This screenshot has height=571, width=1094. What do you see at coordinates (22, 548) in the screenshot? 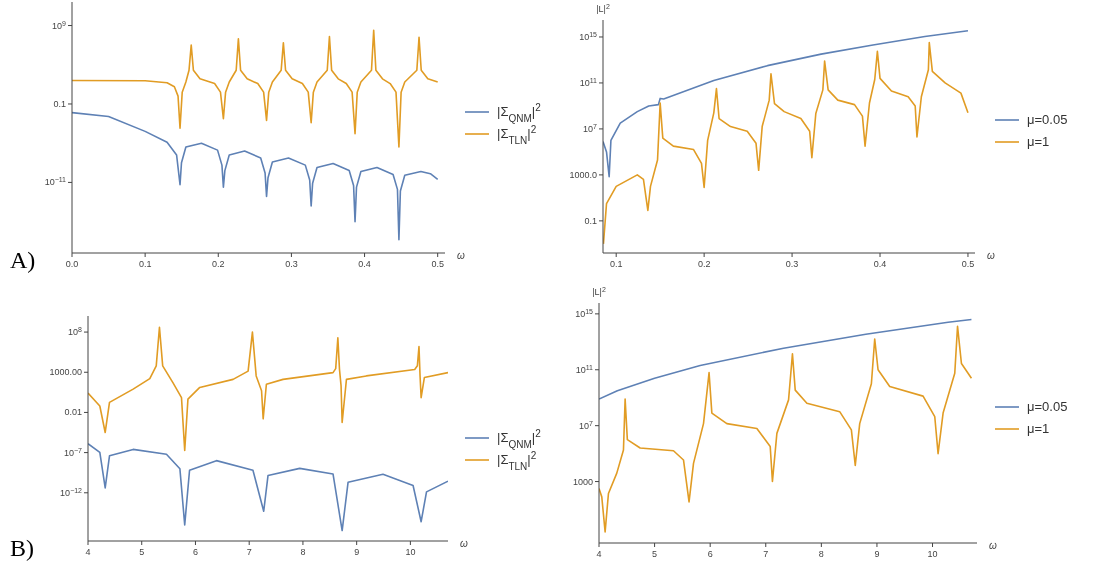
I see `text: B)` at bounding box center [22, 548].